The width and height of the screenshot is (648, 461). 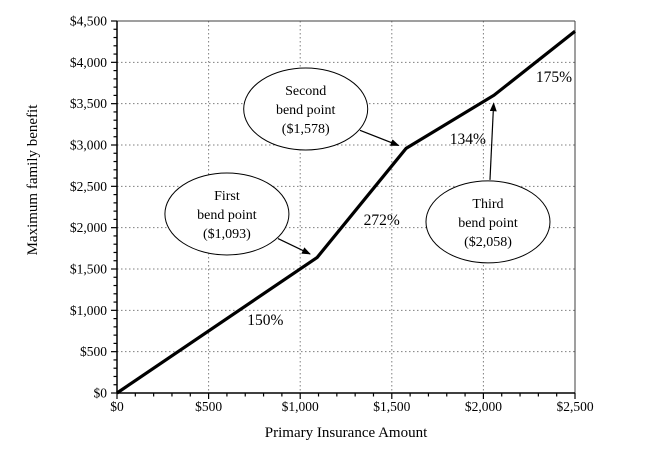 I want to click on third-bend-point-label-line: ($2,058), so click(x=488, y=242).